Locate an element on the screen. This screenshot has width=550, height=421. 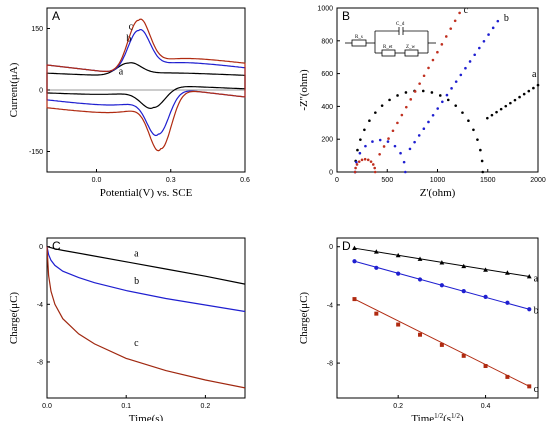
series-label-c-c: c is located at coordinates (136, 343).